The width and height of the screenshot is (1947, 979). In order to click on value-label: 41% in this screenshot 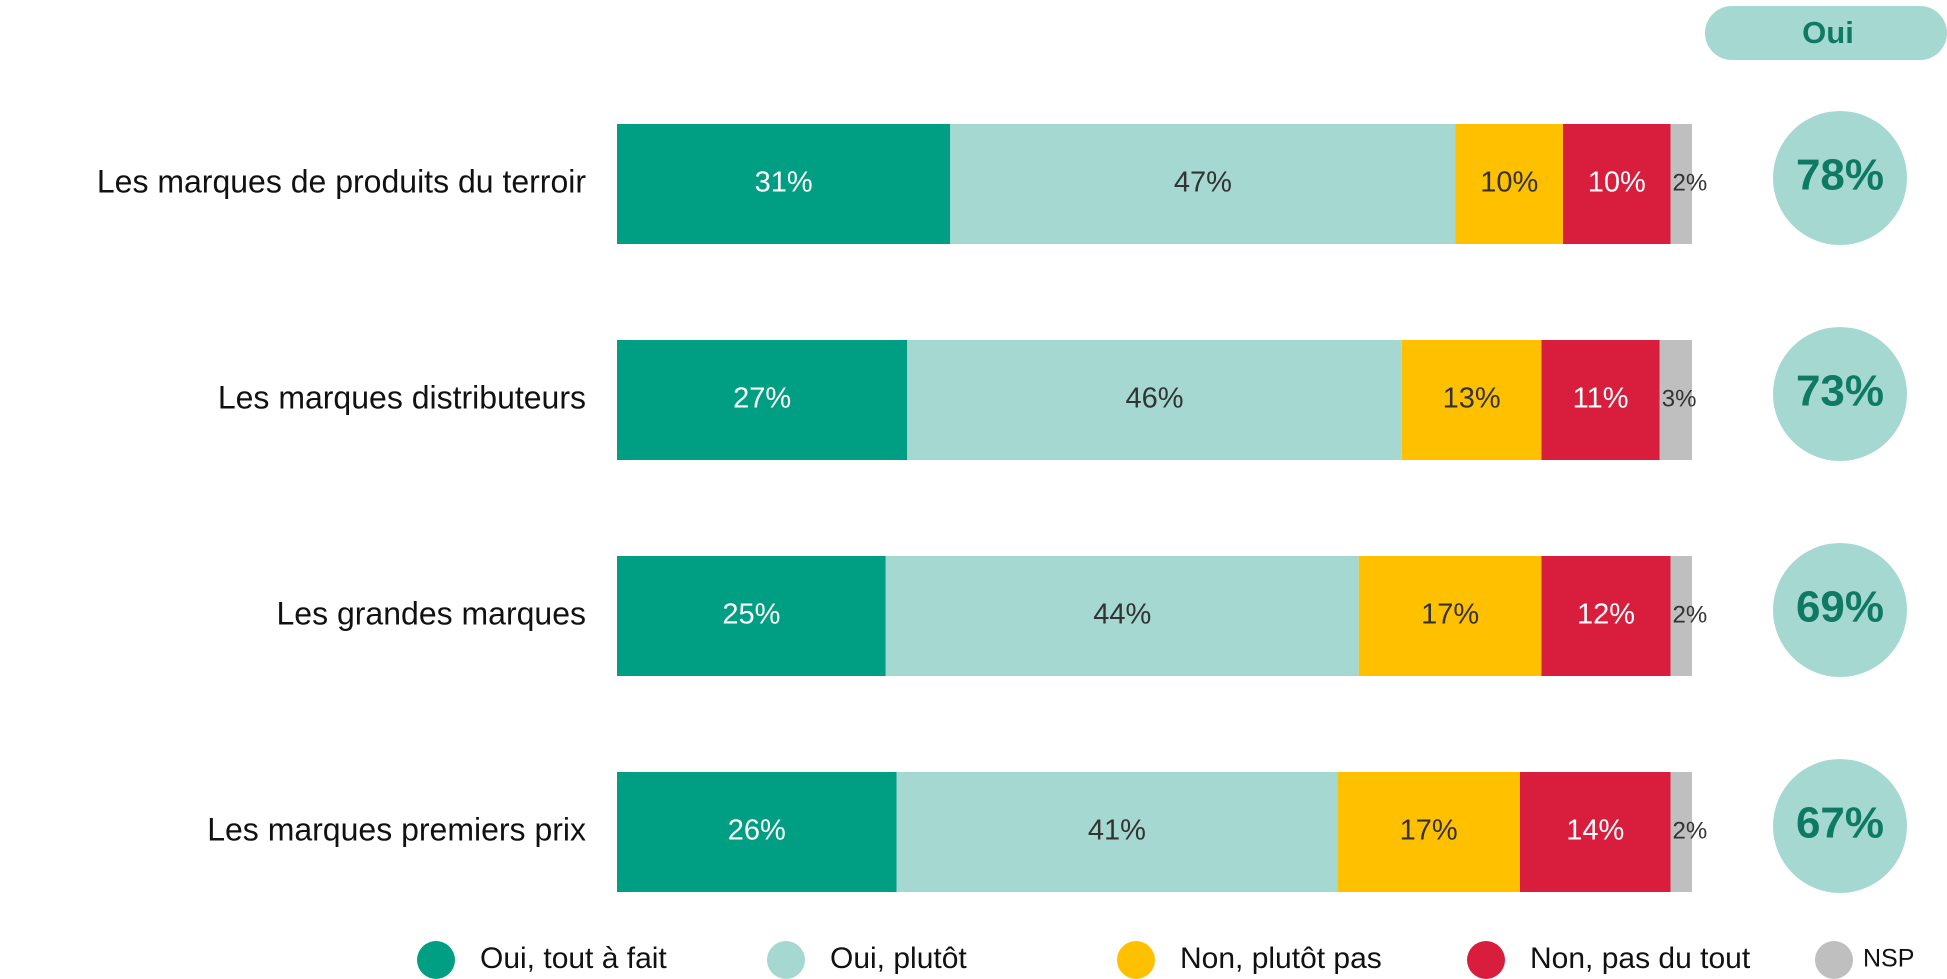, I will do `click(1117, 831)`.